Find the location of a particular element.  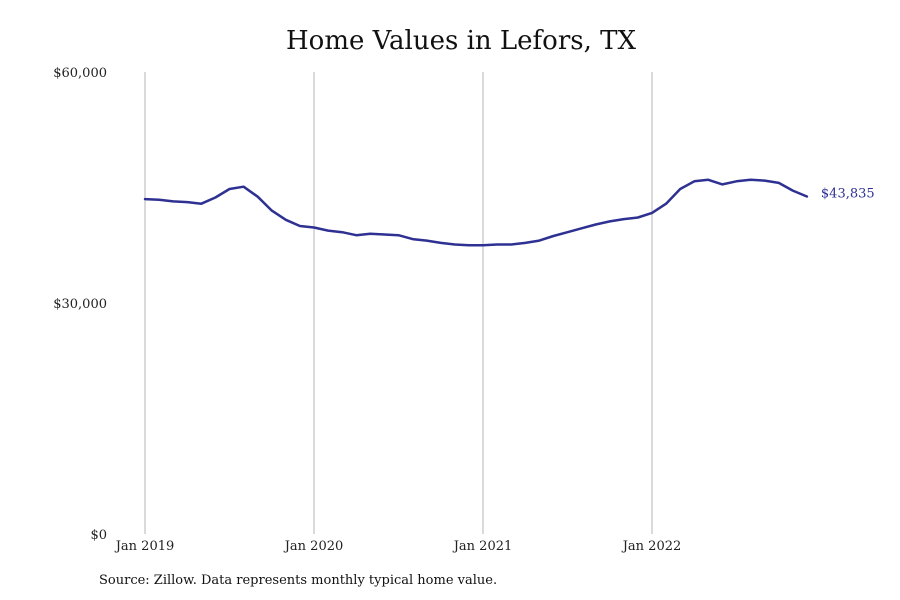

x-tick-label: Jan 2021 is located at coordinates (482, 546).